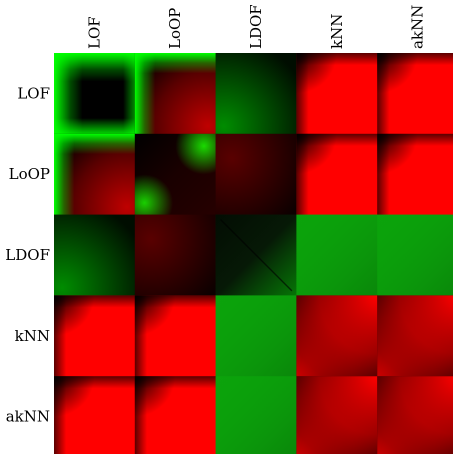 The width and height of the screenshot is (453, 454). I want to click on x-axis-labels: LOF LoOP LDOF kNN akNN, so click(255, 26).